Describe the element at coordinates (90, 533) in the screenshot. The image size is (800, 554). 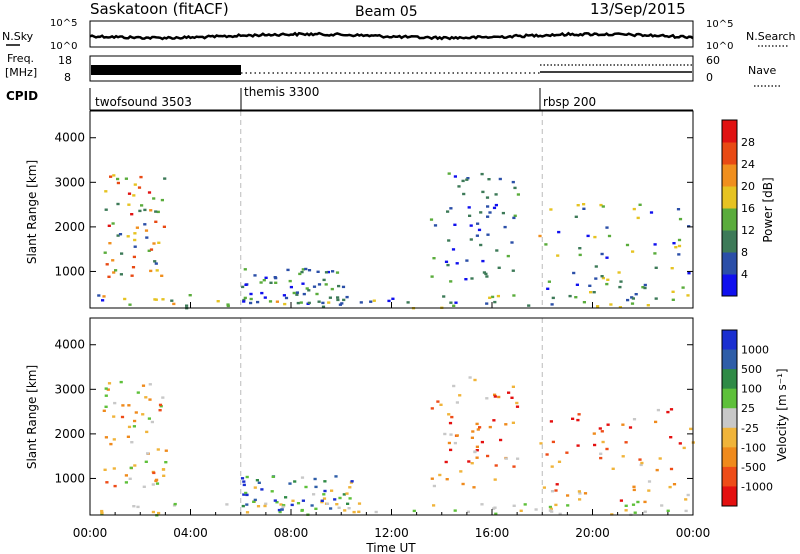
I see `xtick-label-0: 00:00` at that location.